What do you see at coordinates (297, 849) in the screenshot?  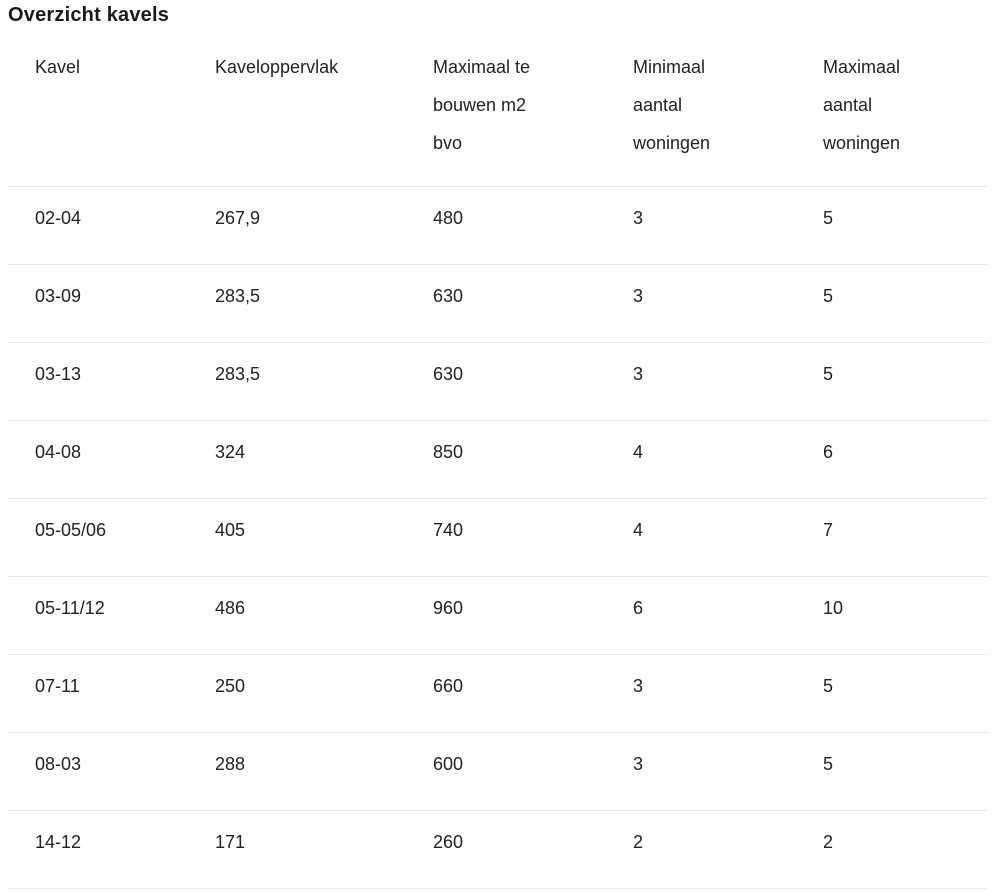 I see `table-cell: 171` at bounding box center [297, 849].